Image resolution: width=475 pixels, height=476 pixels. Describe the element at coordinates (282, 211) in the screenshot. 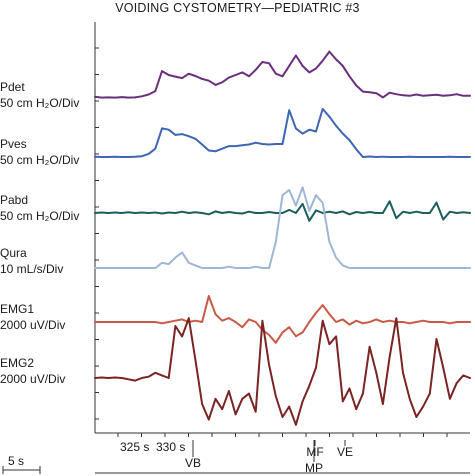

I see `trace-pabd` at that location.